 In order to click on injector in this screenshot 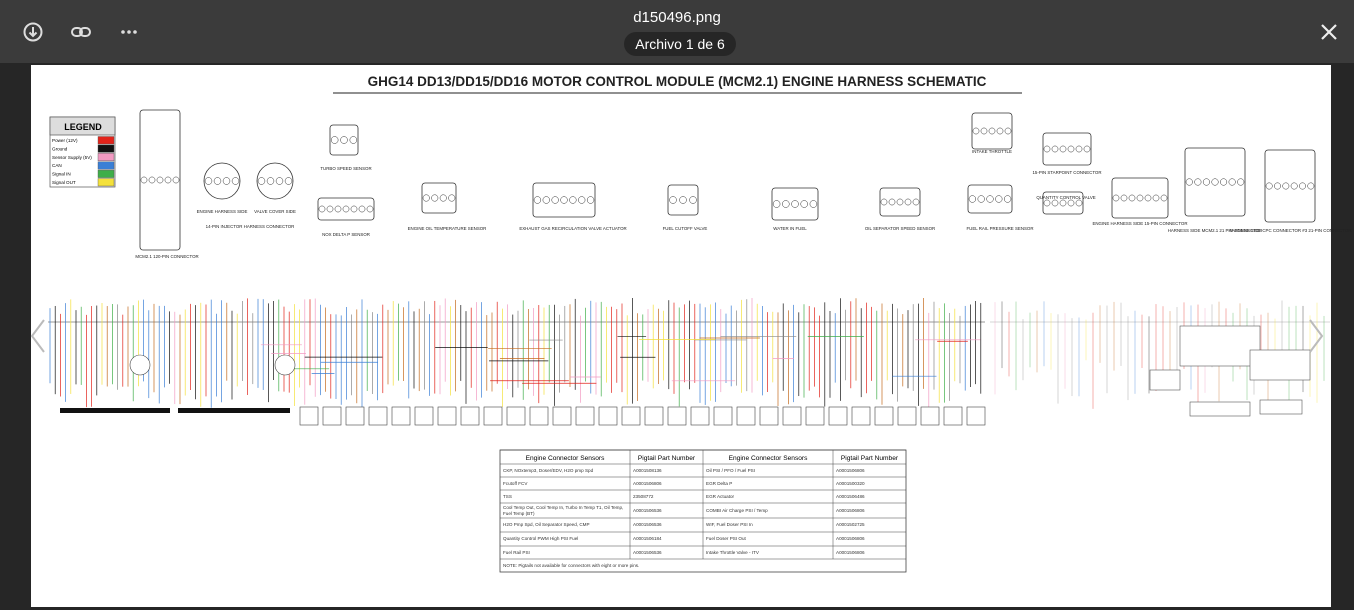, I will do `click(285, 365)`.